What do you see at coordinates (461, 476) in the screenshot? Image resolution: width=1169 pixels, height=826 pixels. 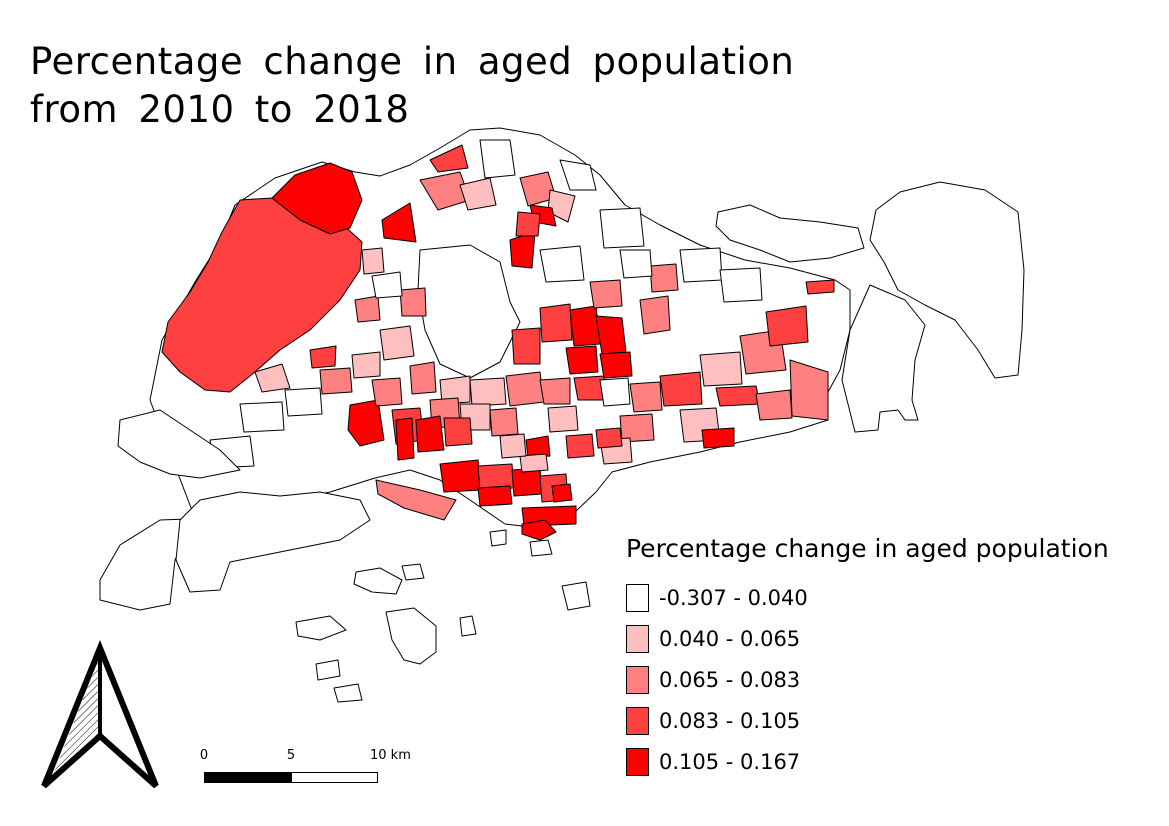 I see `district-south-d` at bounding box center [461, 476].